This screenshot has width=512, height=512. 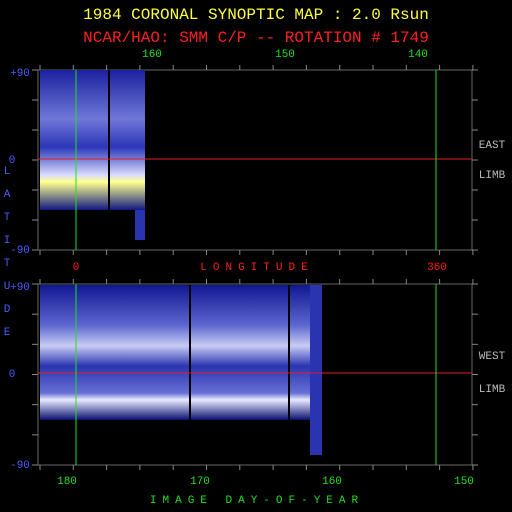 I want to click on longitude-label: LONGITUDE, so click(x=256, y=268).